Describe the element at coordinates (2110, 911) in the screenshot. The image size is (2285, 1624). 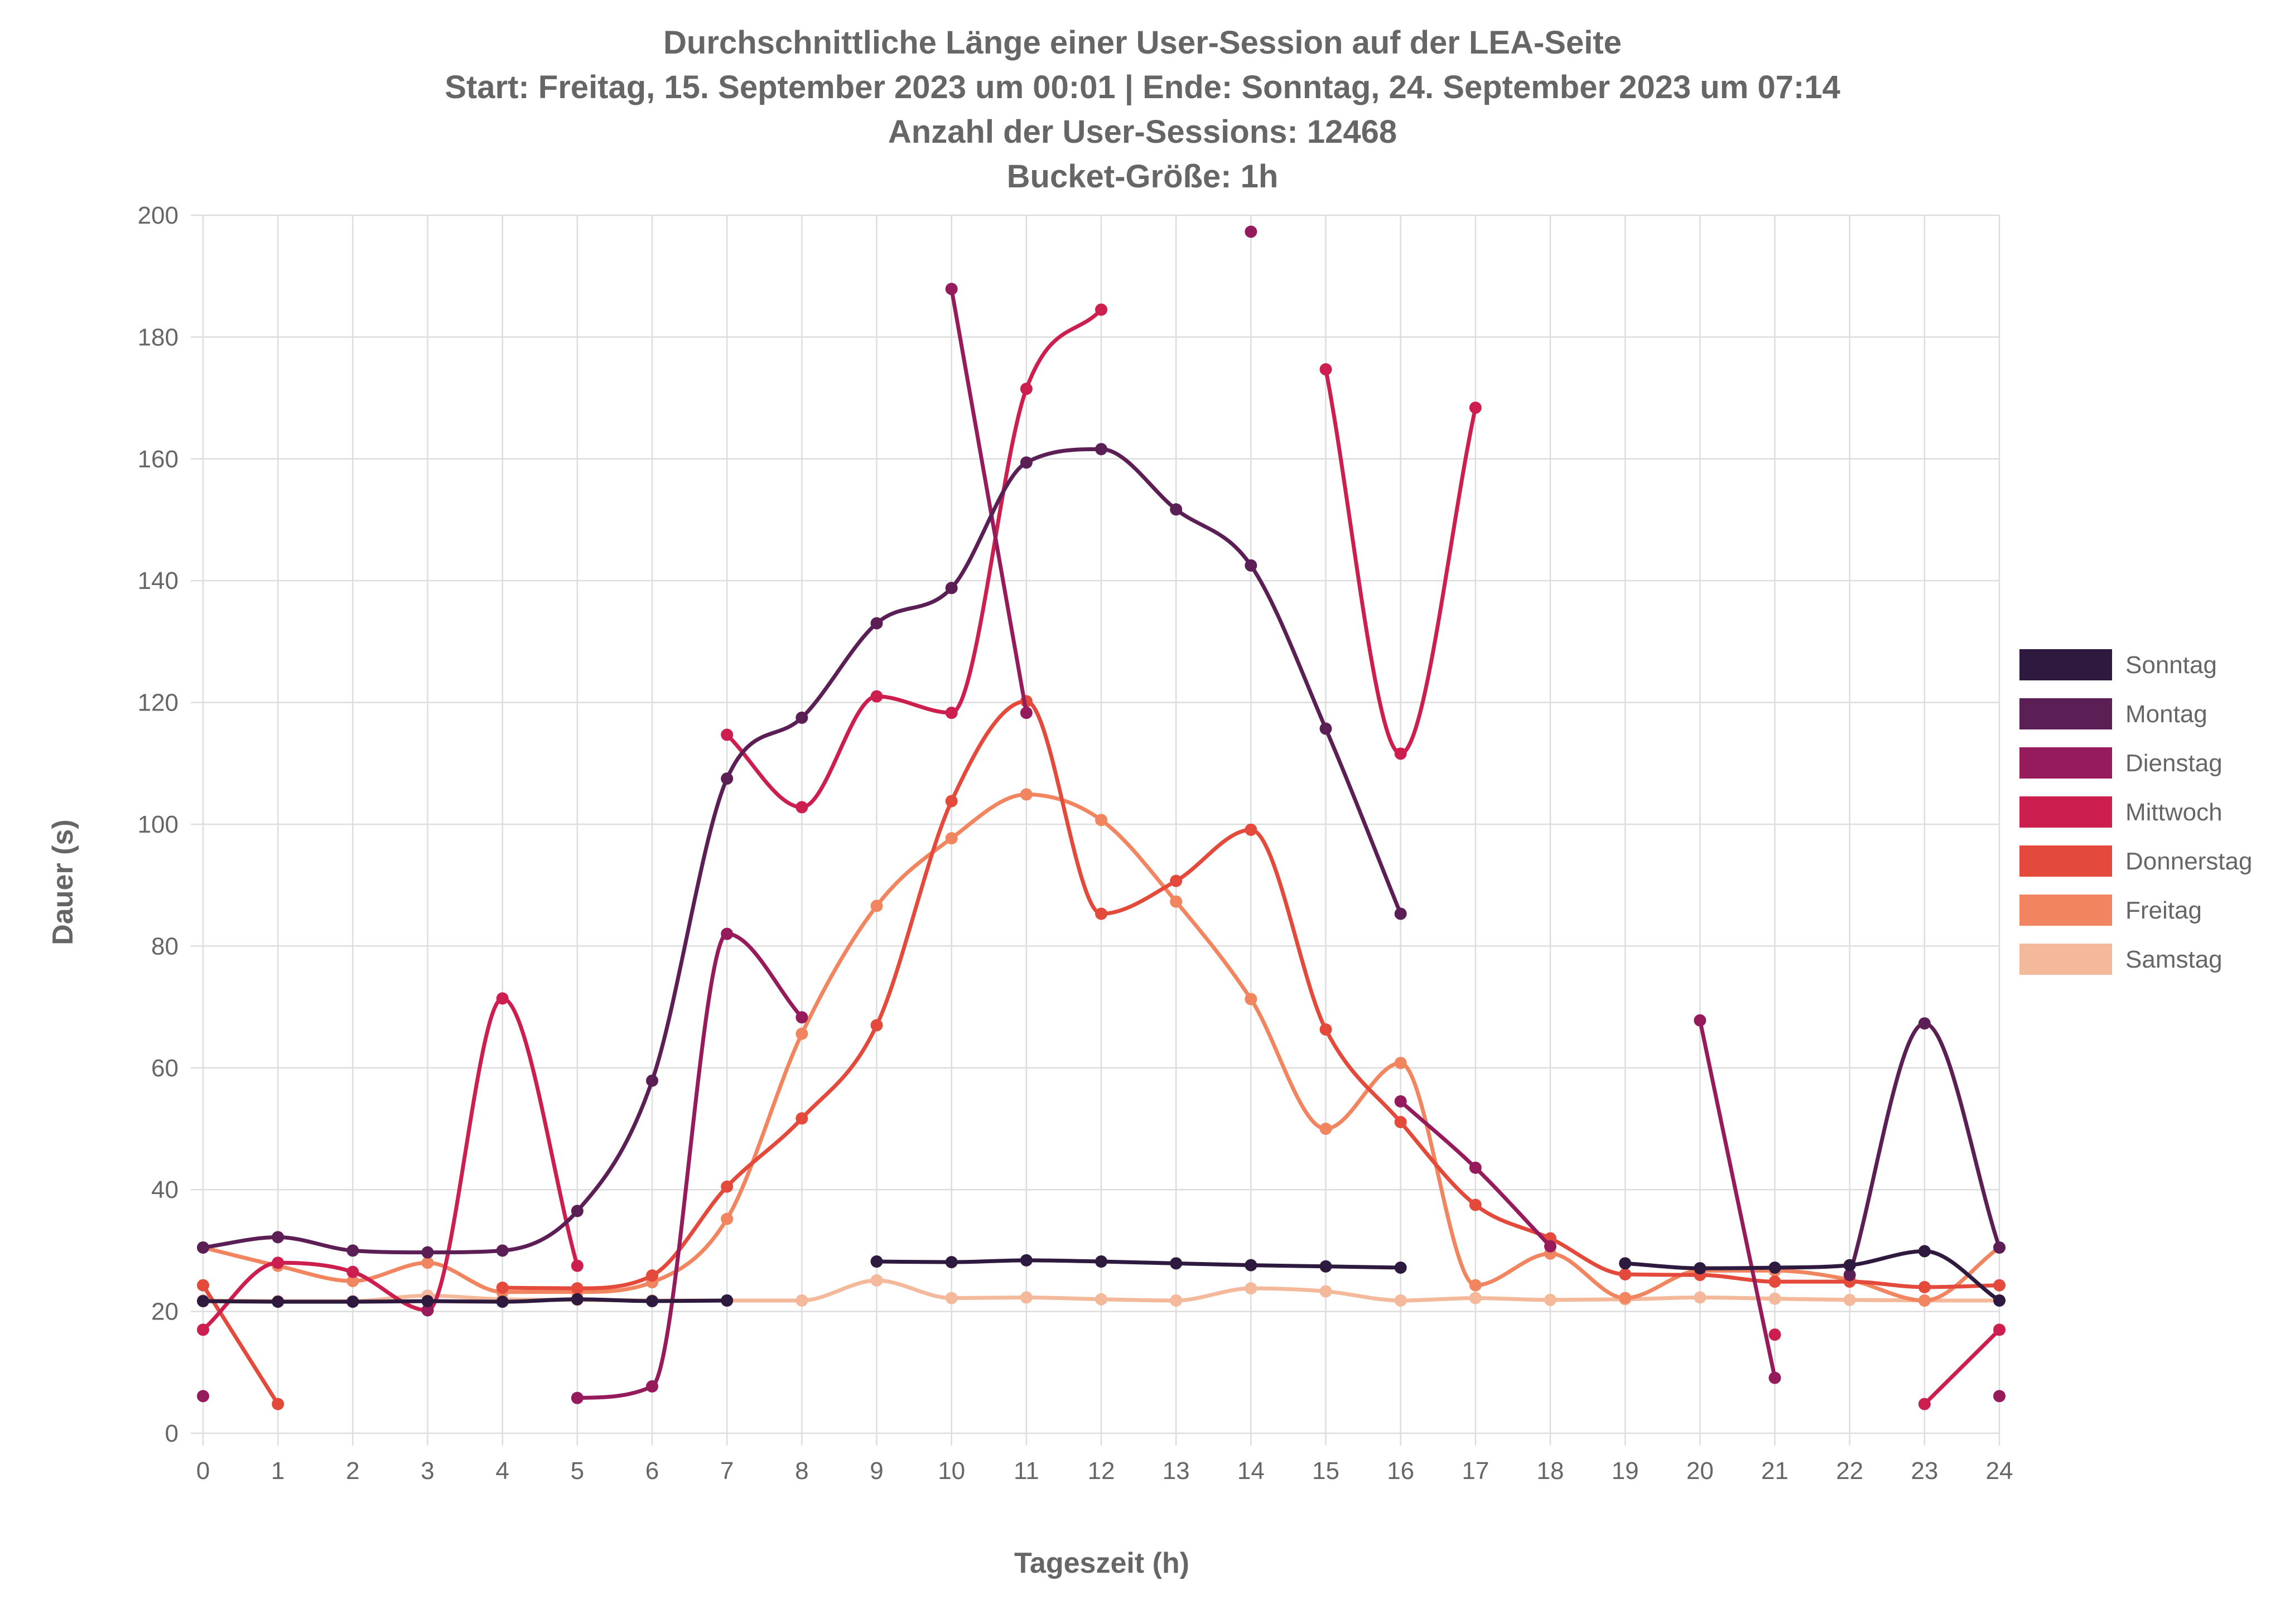
I see `legend-item-freitag: Freitag` at that location.